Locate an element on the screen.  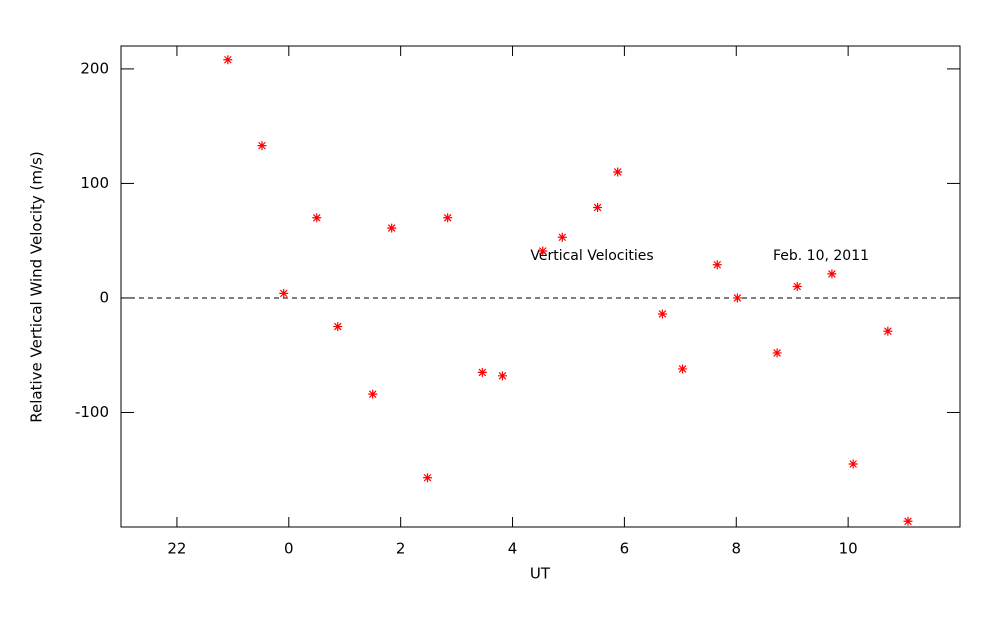
x-tick-label: 10 is located at coordinates (848, 549).